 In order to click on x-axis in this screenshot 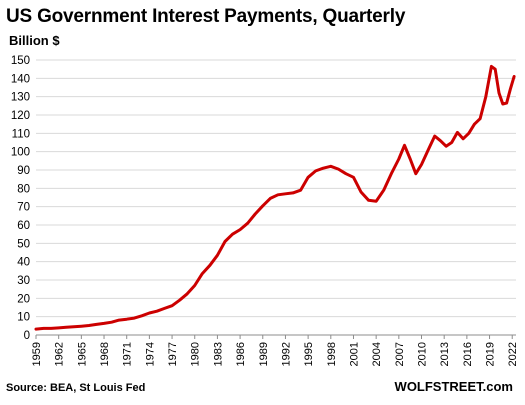, I will do `click(275, 336)`.